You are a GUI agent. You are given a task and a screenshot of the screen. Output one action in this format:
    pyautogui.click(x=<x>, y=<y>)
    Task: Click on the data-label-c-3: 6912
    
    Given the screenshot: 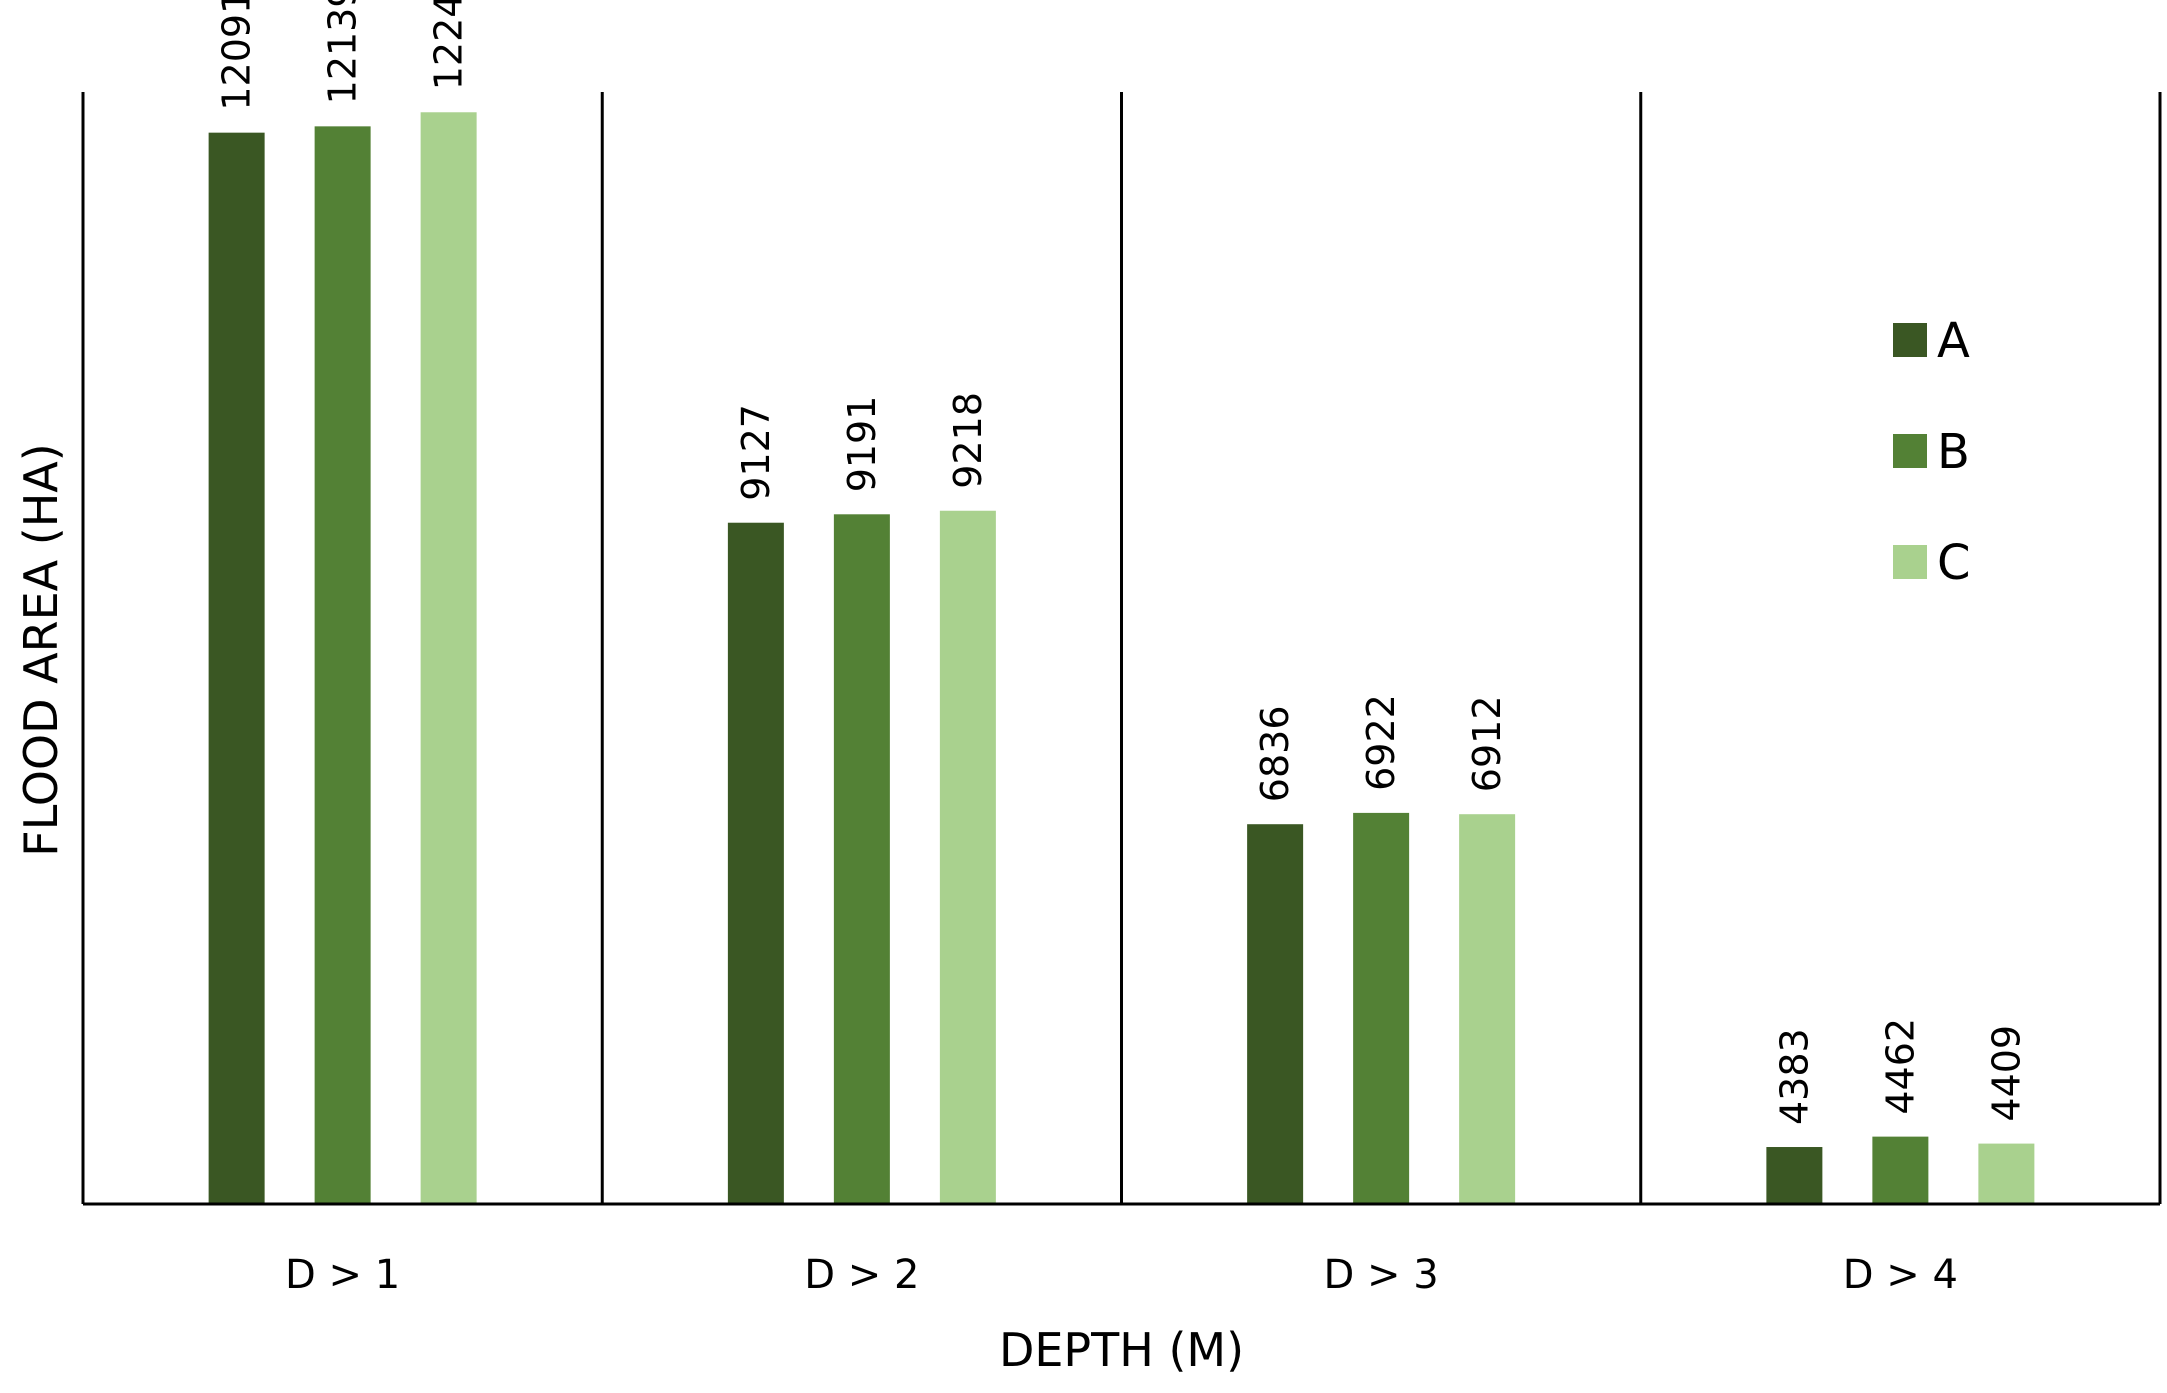 What is the action you would take?
    pyautogui.click(x=1487, y=743)
    